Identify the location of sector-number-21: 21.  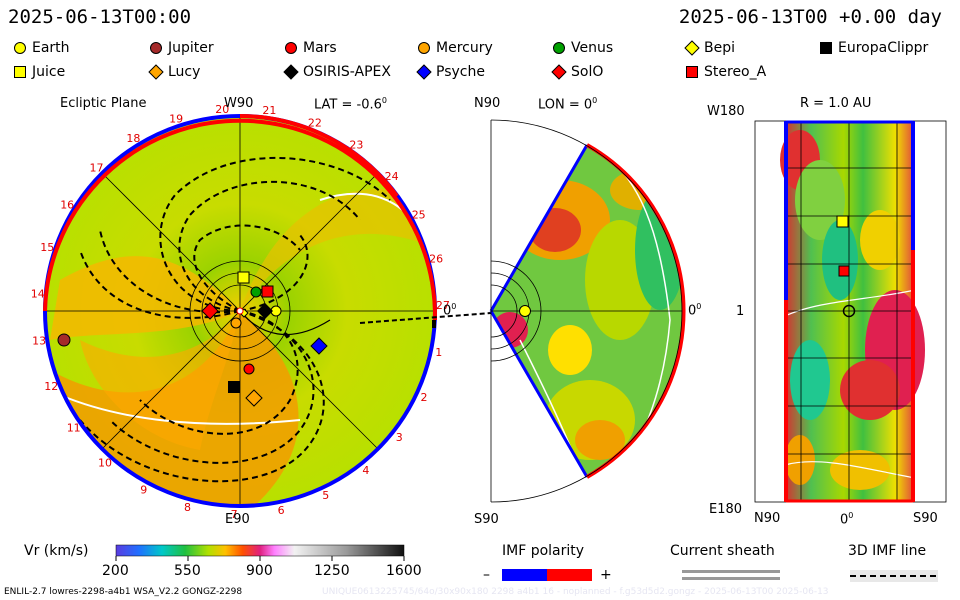
(269, 110).